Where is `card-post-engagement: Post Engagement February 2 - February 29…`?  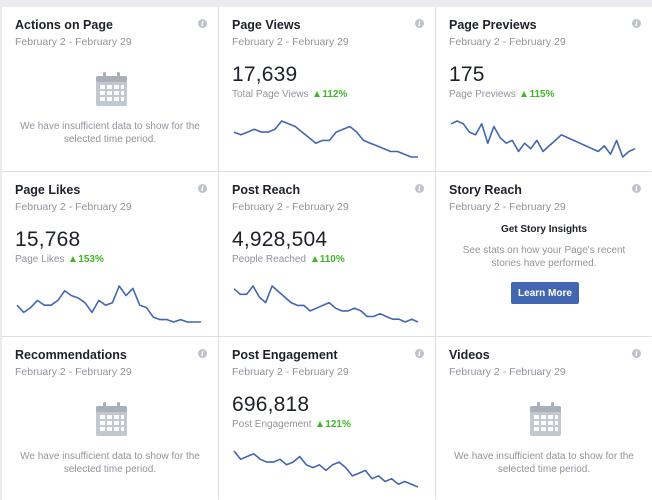
card-post-engagement: Post Engagement February 2 - February 29… is located at coordinates (327, 418).